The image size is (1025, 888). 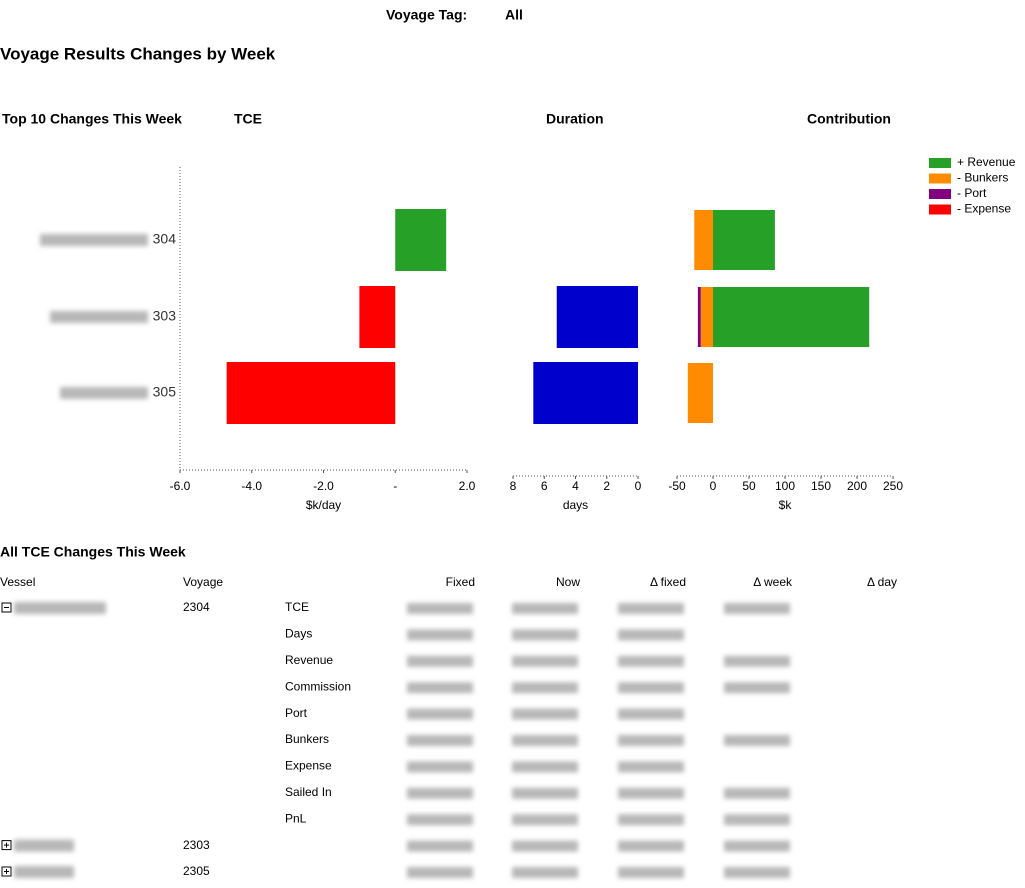 What do you see at coordinates (196, 845) in the screenshot?
I see `voyage: 2303` at bounding box center [196, 845].